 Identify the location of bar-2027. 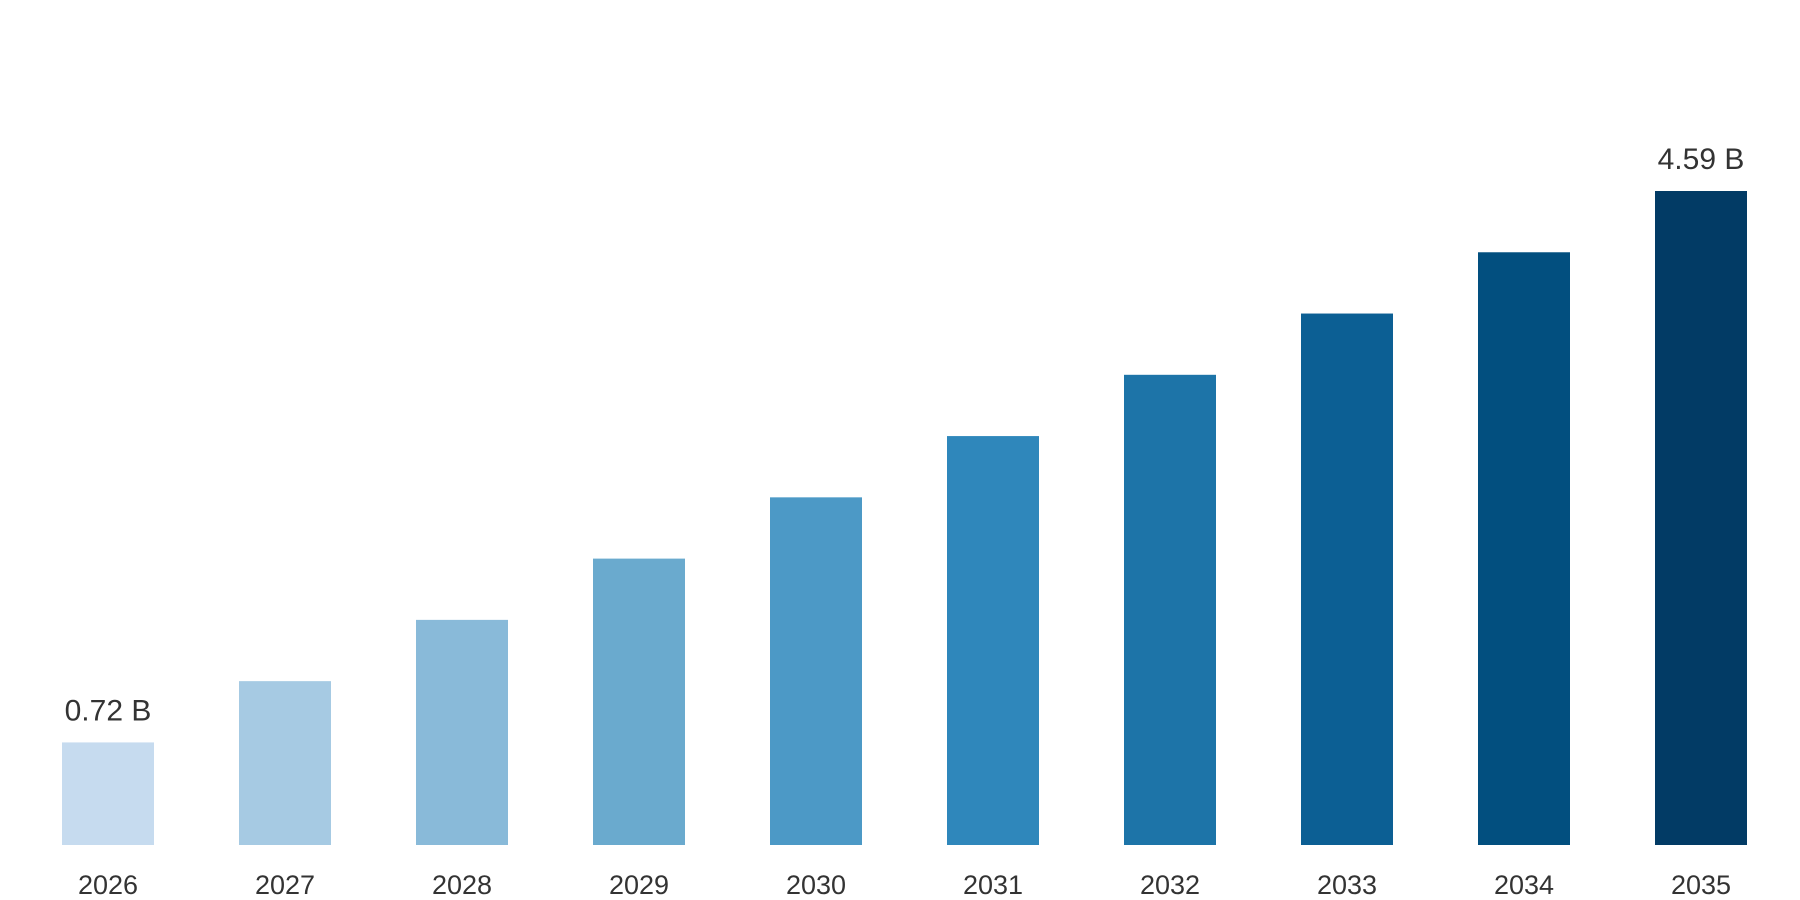
(285, 763).